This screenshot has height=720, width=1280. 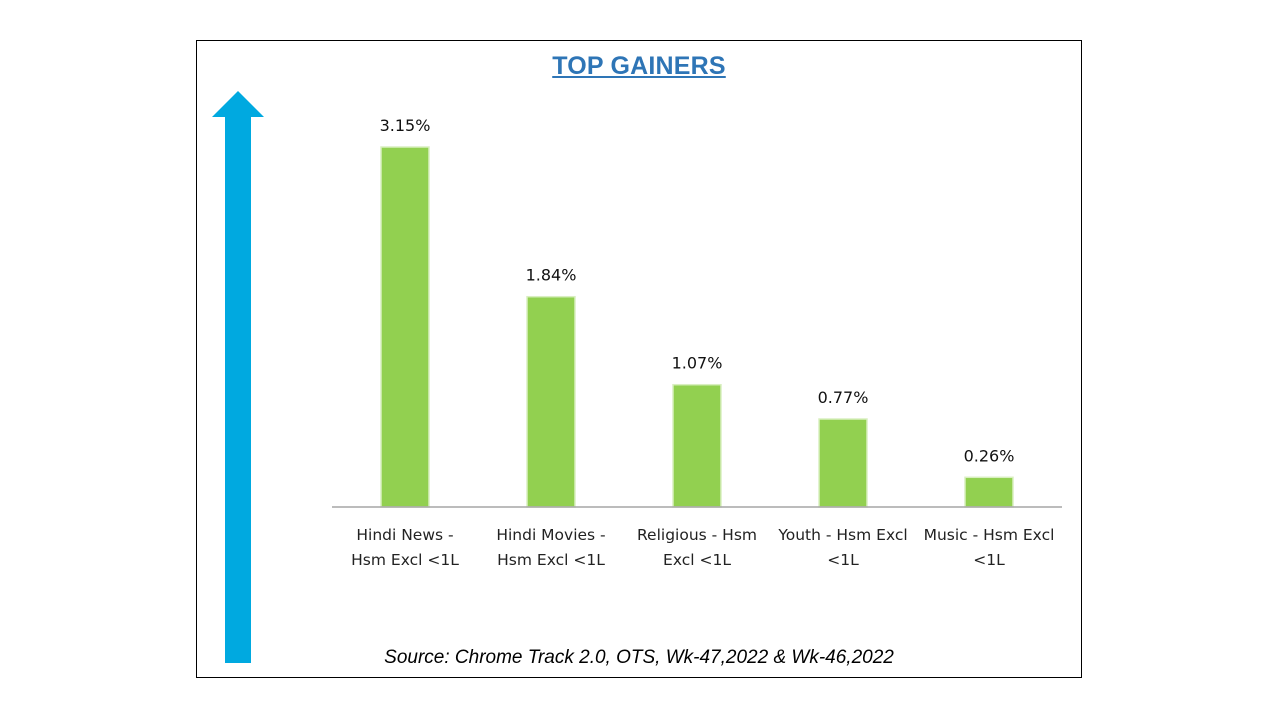 I want to click on category-label-1-line-1: Hindi News -, so click(x=404, y=535).